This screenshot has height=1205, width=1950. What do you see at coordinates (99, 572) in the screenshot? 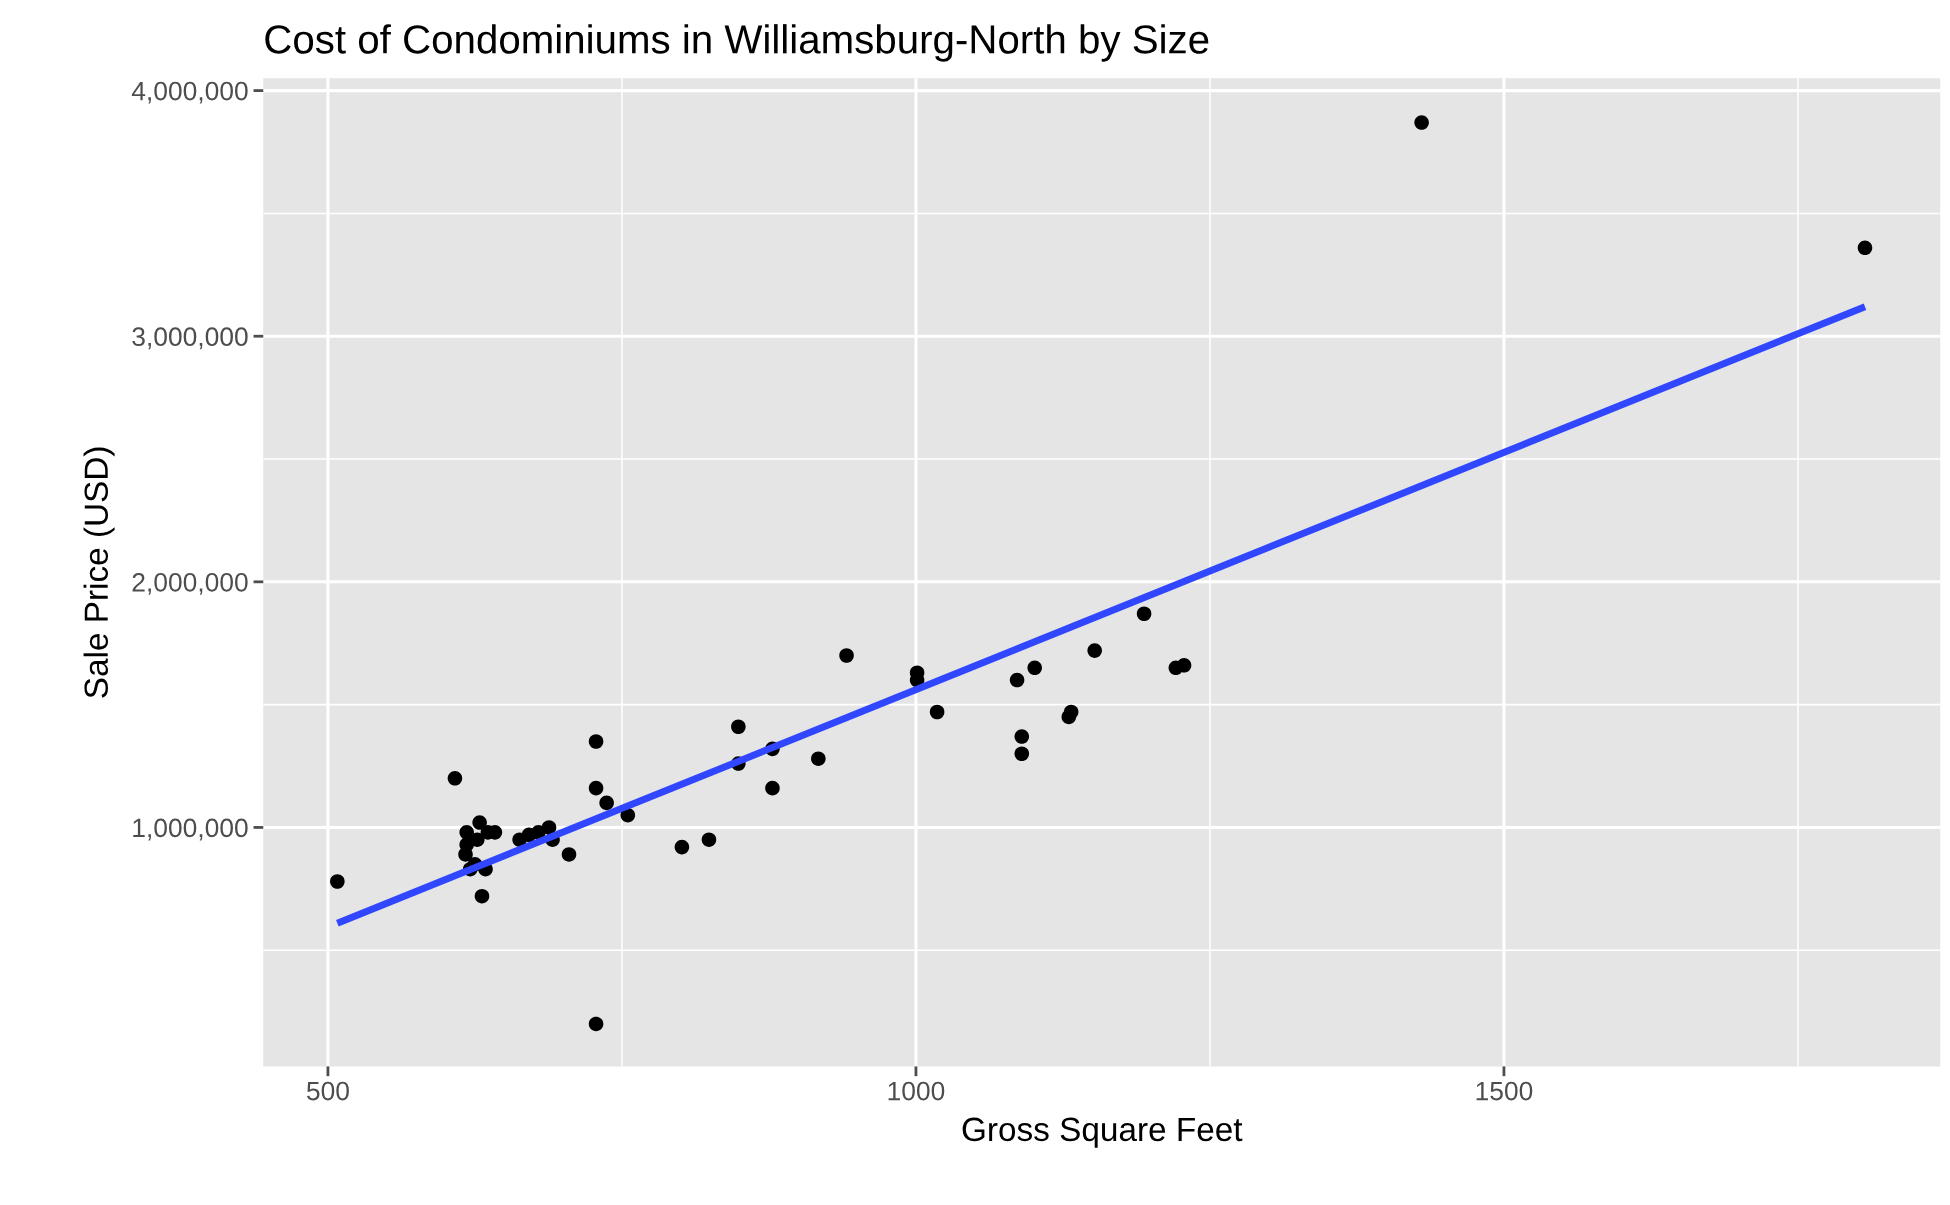
I see `y-axis-title: Sale Price (USD)` at bounding box center [99, 572].